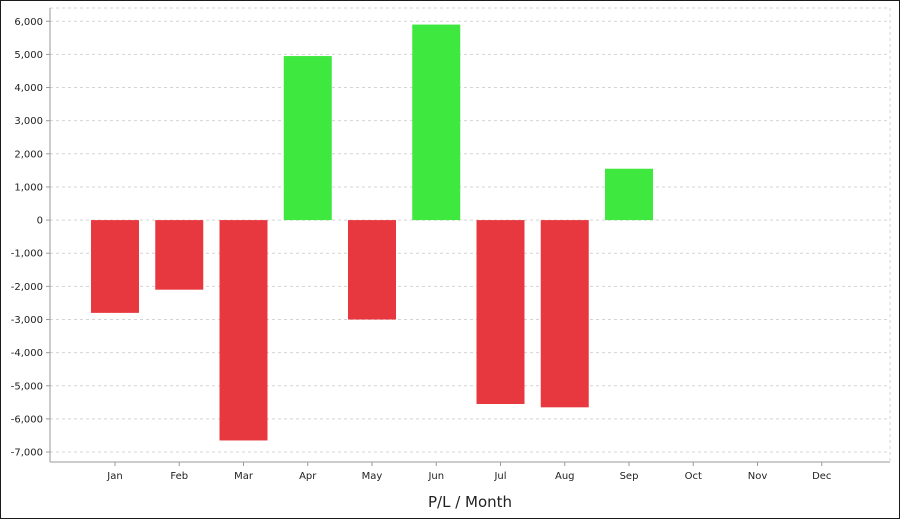 Image resolution: width=900 pixels, height=519 pixels. What do you see at coordinates (28, 187) in the screenshot?
I see `y-tick-label: 1,000` at bounding box center [28, 187].